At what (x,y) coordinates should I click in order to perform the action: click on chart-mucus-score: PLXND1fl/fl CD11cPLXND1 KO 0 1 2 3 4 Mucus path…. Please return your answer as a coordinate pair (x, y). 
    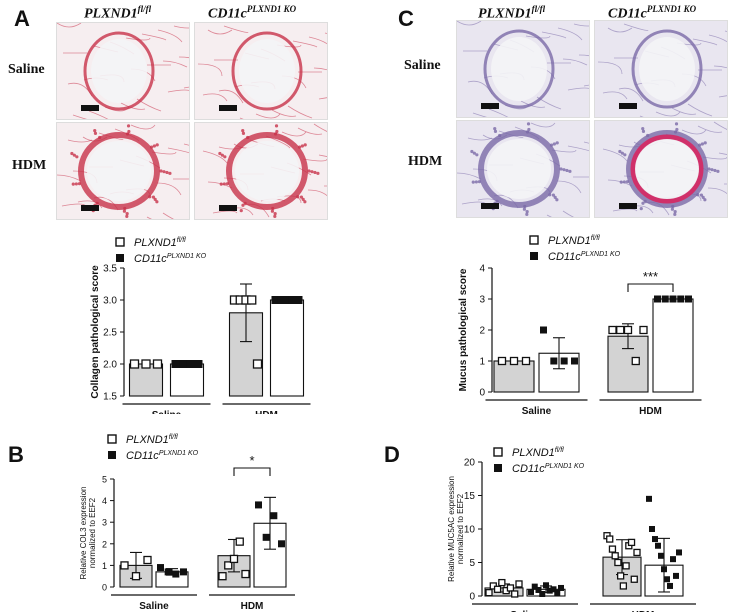
    Looking at the image, I should click on (580, 325).